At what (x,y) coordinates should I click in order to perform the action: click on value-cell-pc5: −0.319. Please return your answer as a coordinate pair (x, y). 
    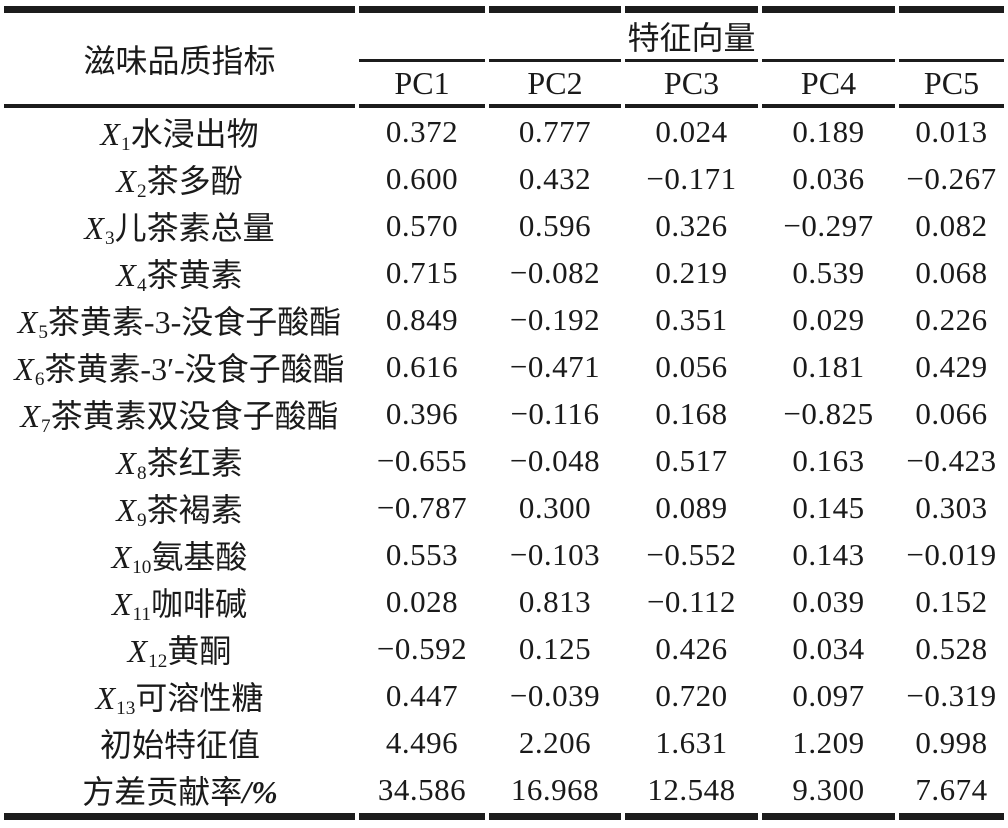
    Looking at the image, I should click on (951, 695).